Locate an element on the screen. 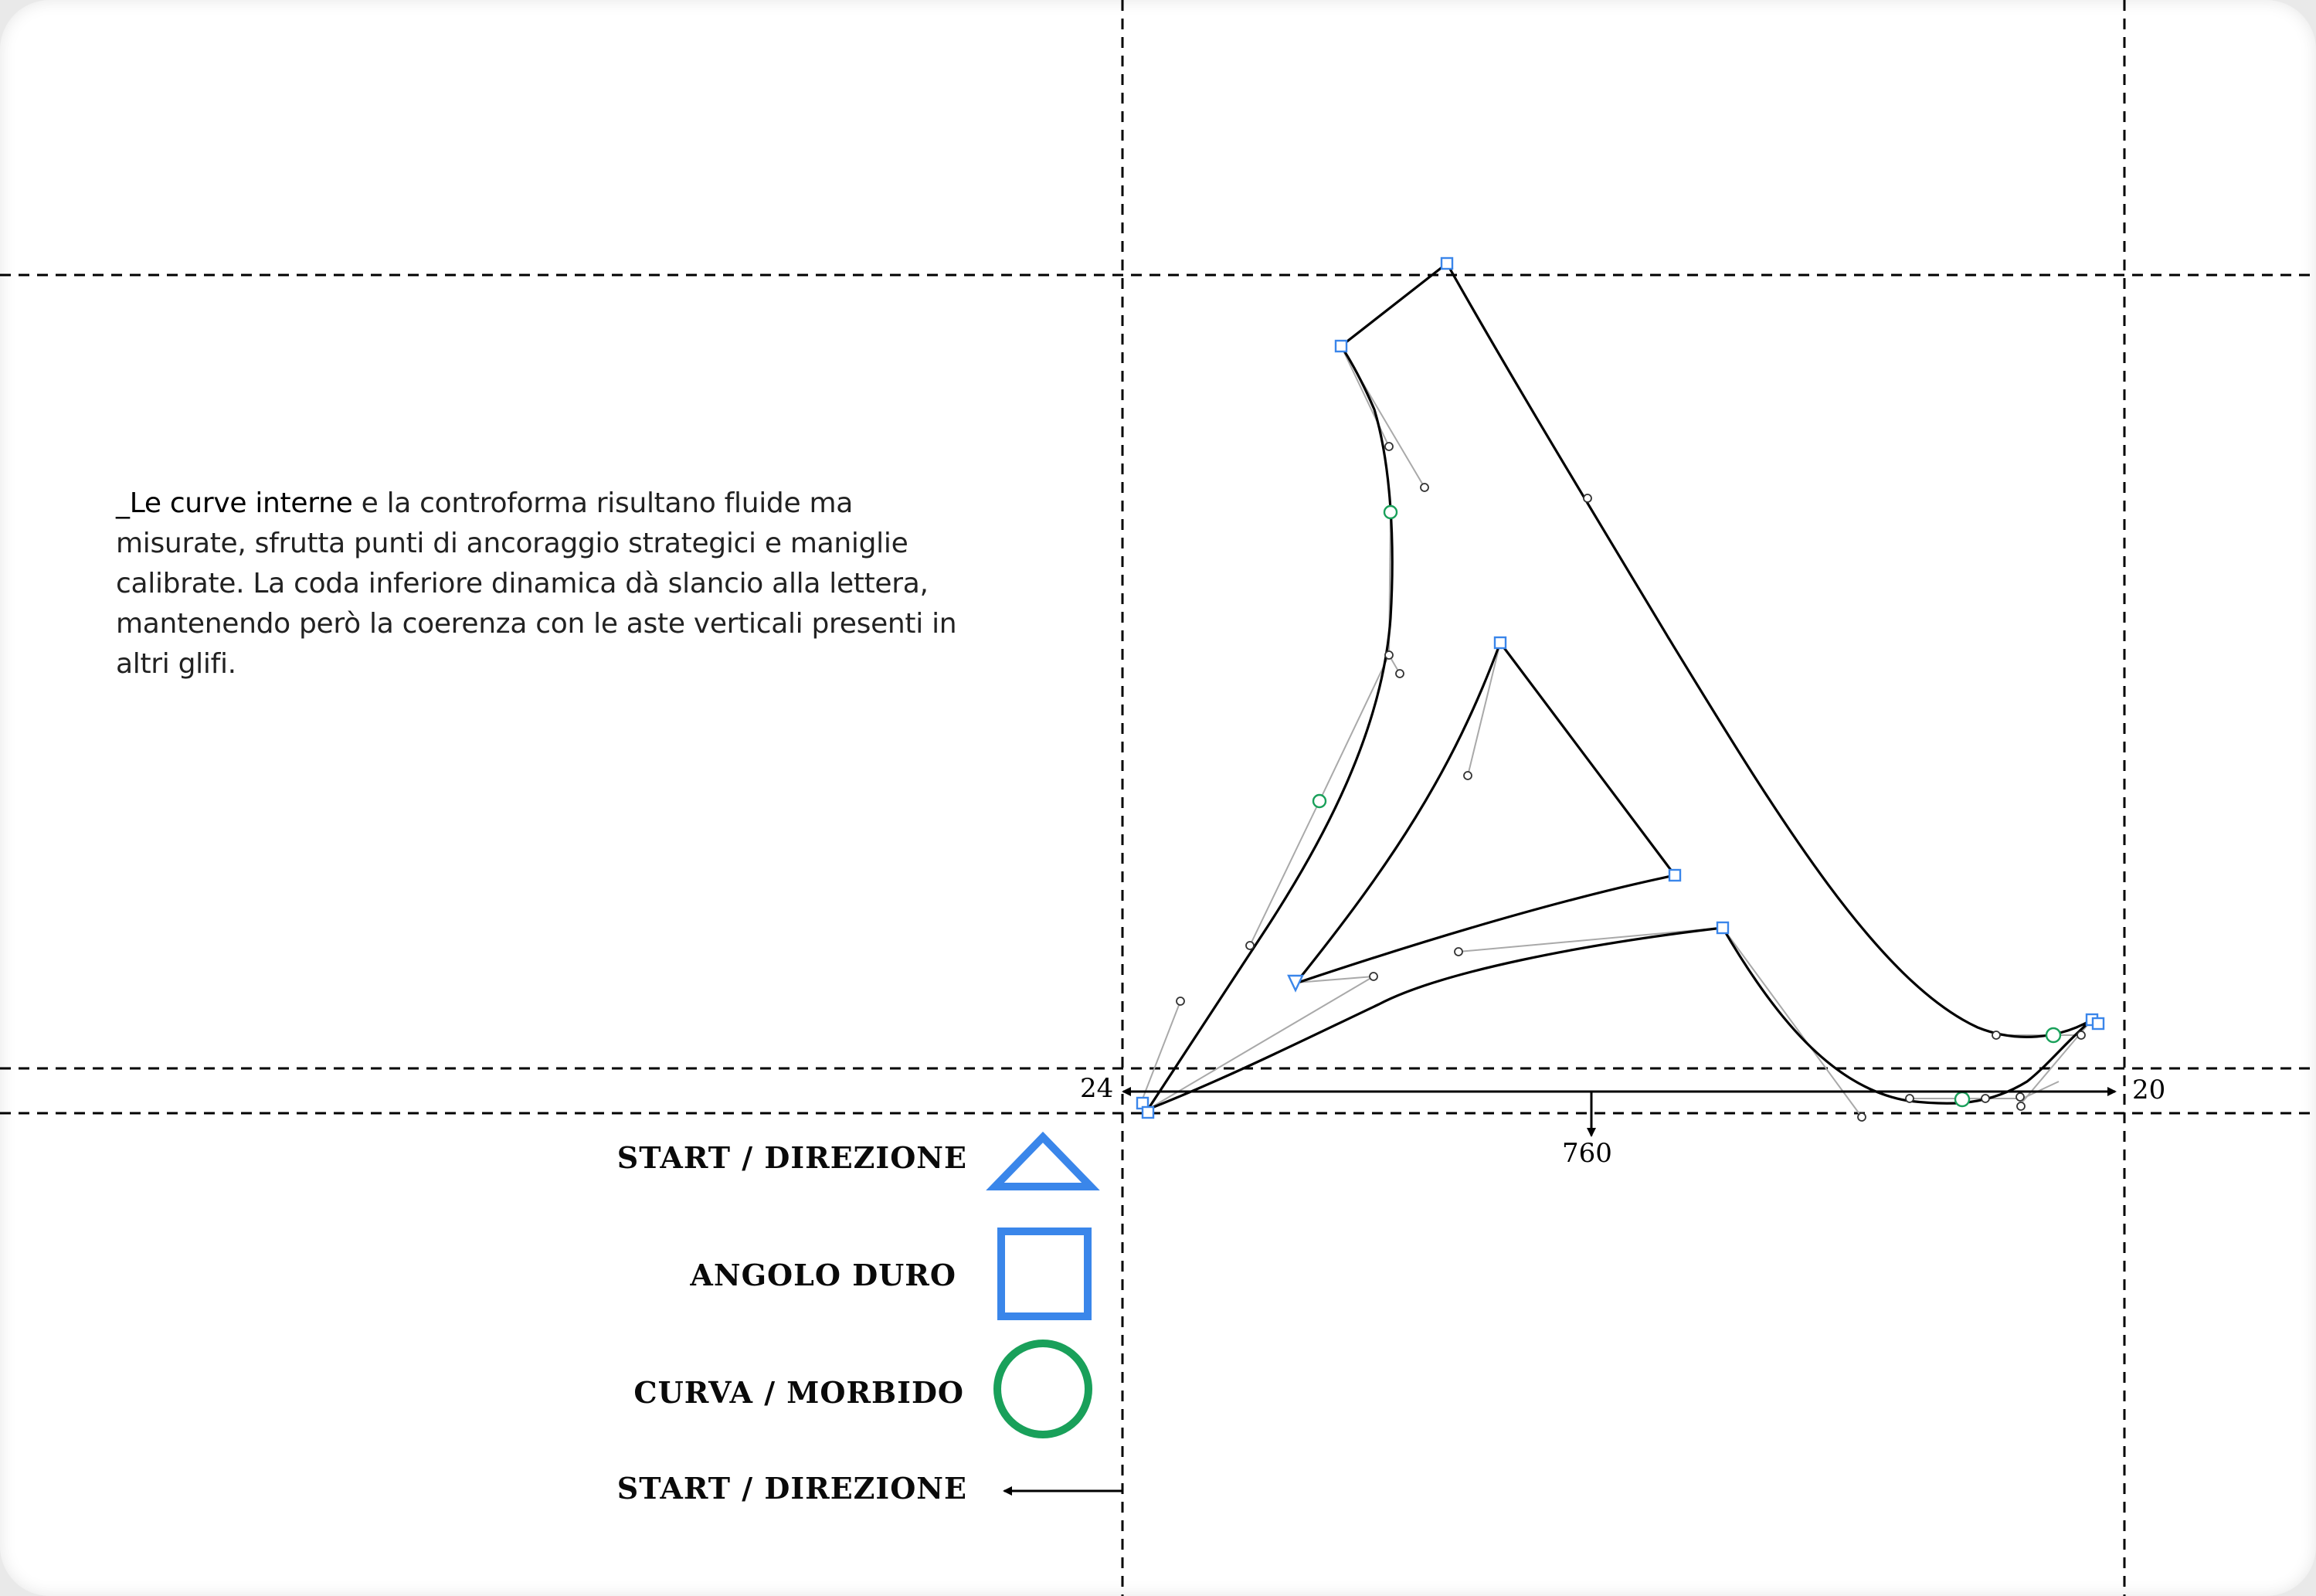 This screenshot has width=2316, height=1596. dimension-annotations: 24 20 760 is located at coordinates (1622, 1121).